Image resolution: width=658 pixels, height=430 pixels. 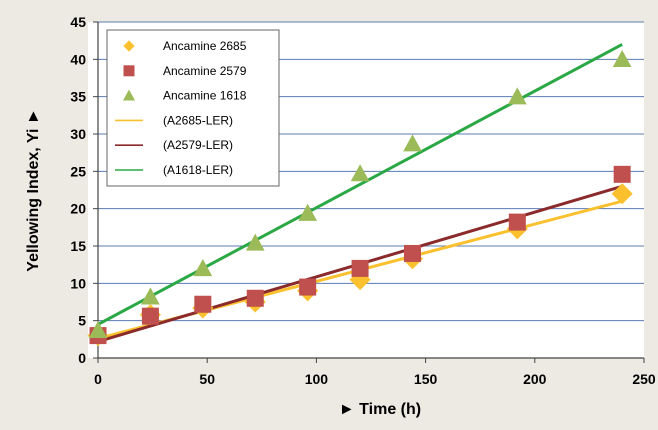 I want to click on y-tick-label: 10, so click(x=78, y=283).